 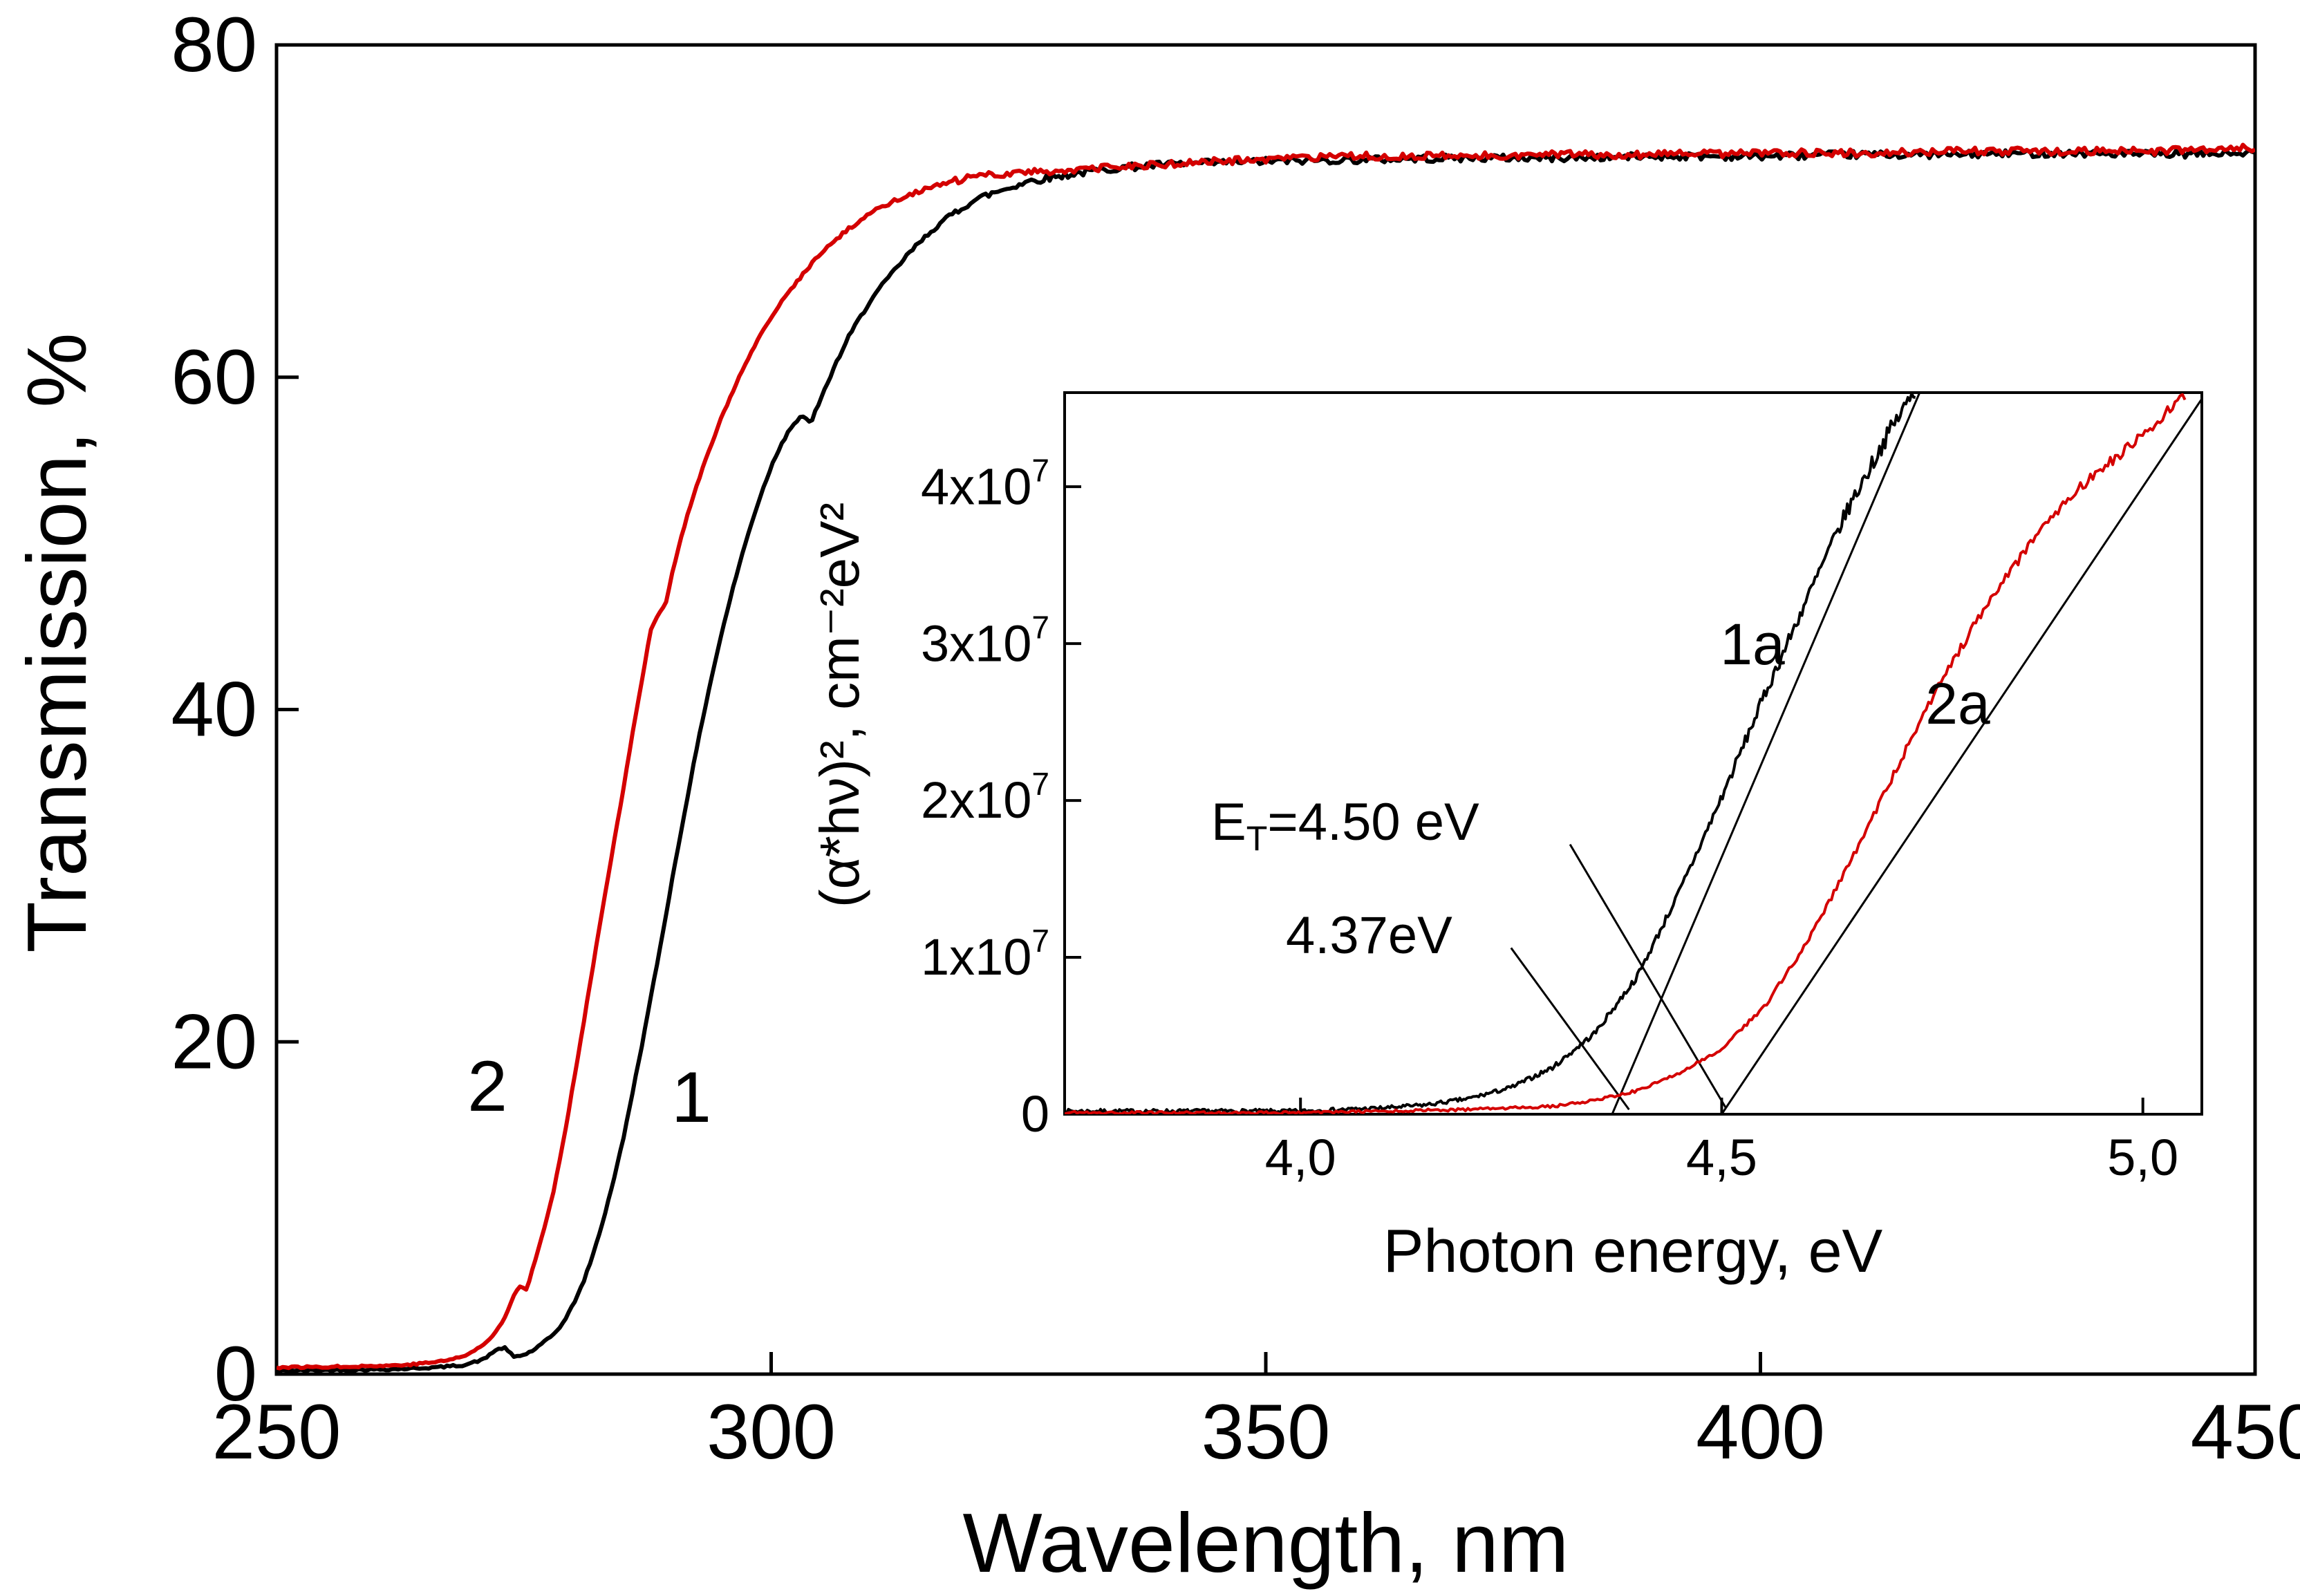 I want to click on inset-y-tick-label: 4x10⁷, so click(x=985, y=483).